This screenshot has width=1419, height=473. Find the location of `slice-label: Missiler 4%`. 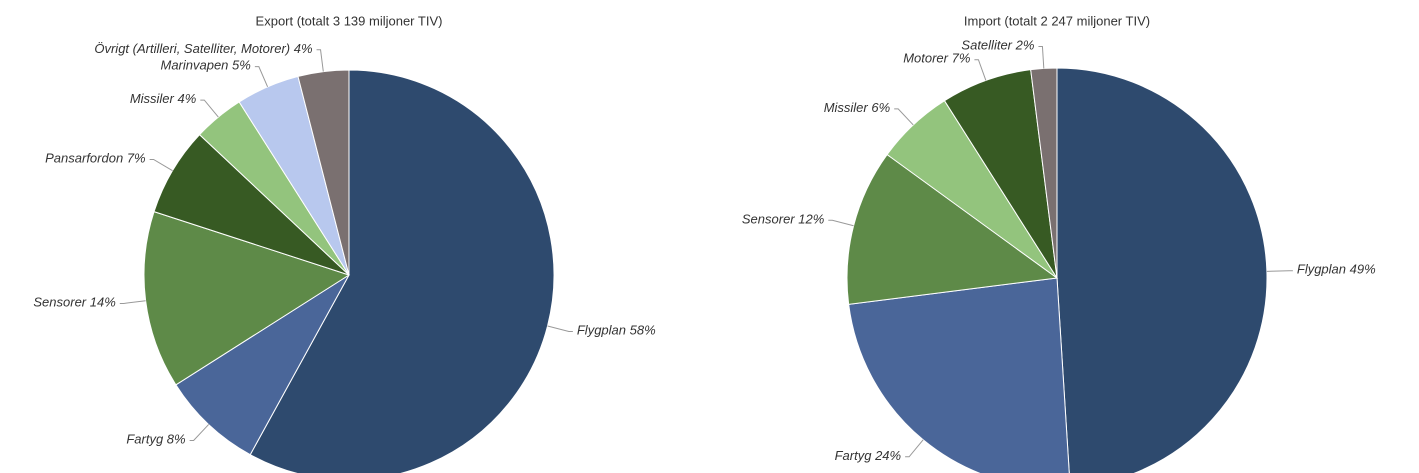

slice-label: Missiler 4% is located at coordinates (163, 99).